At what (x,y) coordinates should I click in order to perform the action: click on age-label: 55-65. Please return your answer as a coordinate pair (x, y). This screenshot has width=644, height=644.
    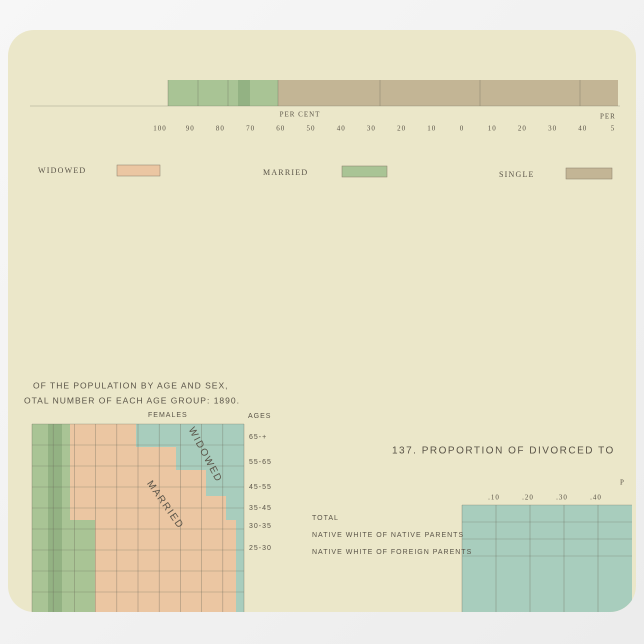
    Looking at the image, I should click on (260, 462).